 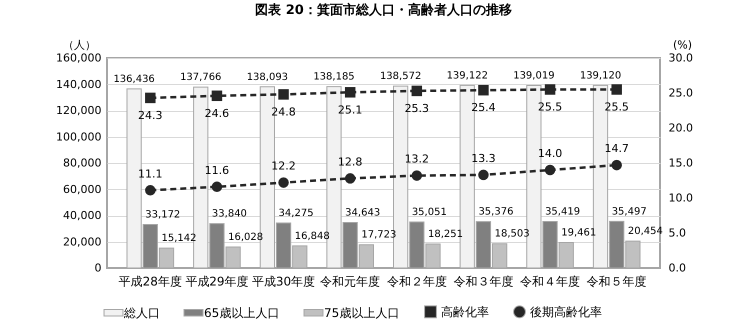 What do you see at coordinates (162, 214) in the screenshot?
I see `data-label: 33,172` at bounding box center [162, 214].